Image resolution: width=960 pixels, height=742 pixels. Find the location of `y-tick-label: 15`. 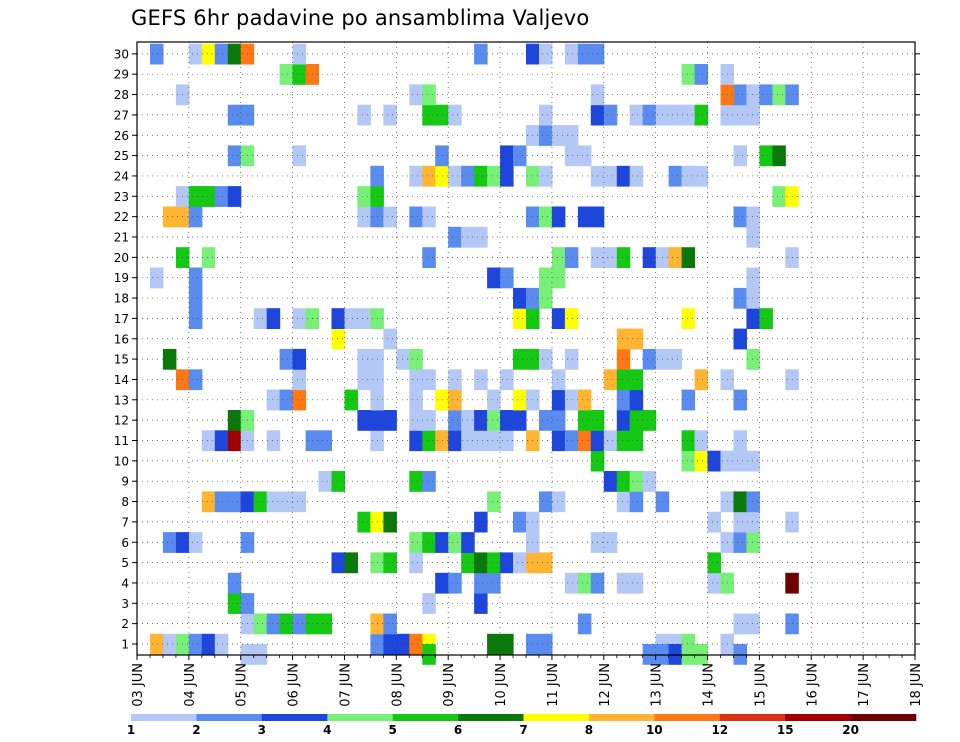

y-tick-label: 15 is located at coordinates (121, 360).